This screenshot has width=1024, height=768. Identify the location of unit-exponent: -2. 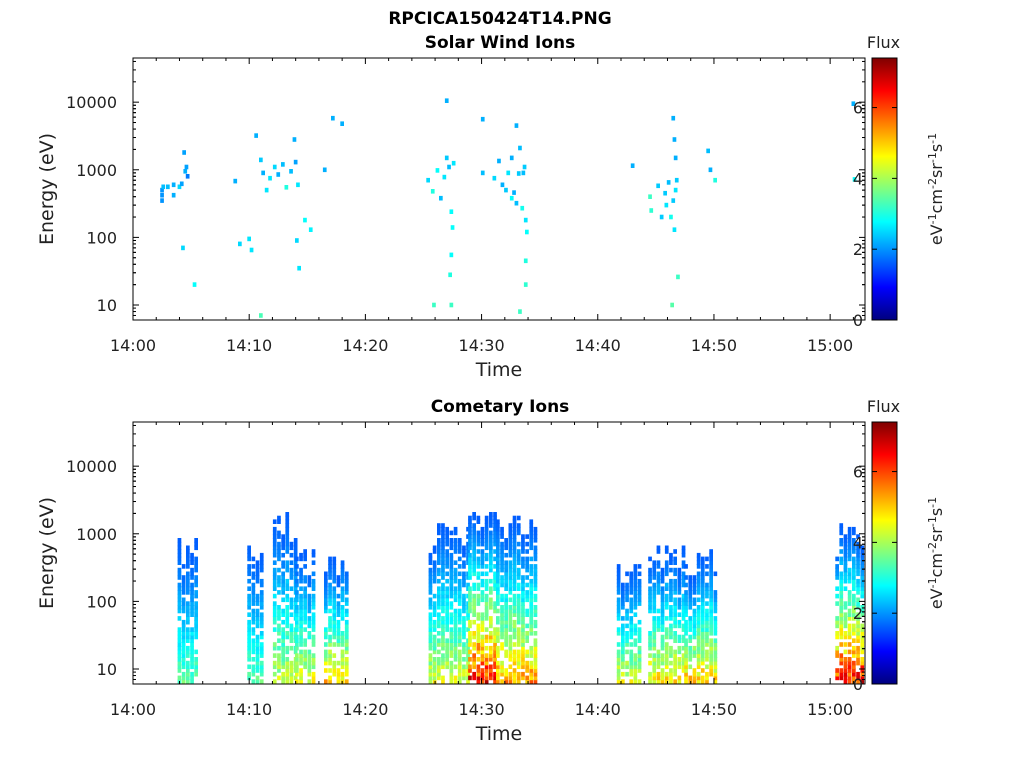
(932, 183).